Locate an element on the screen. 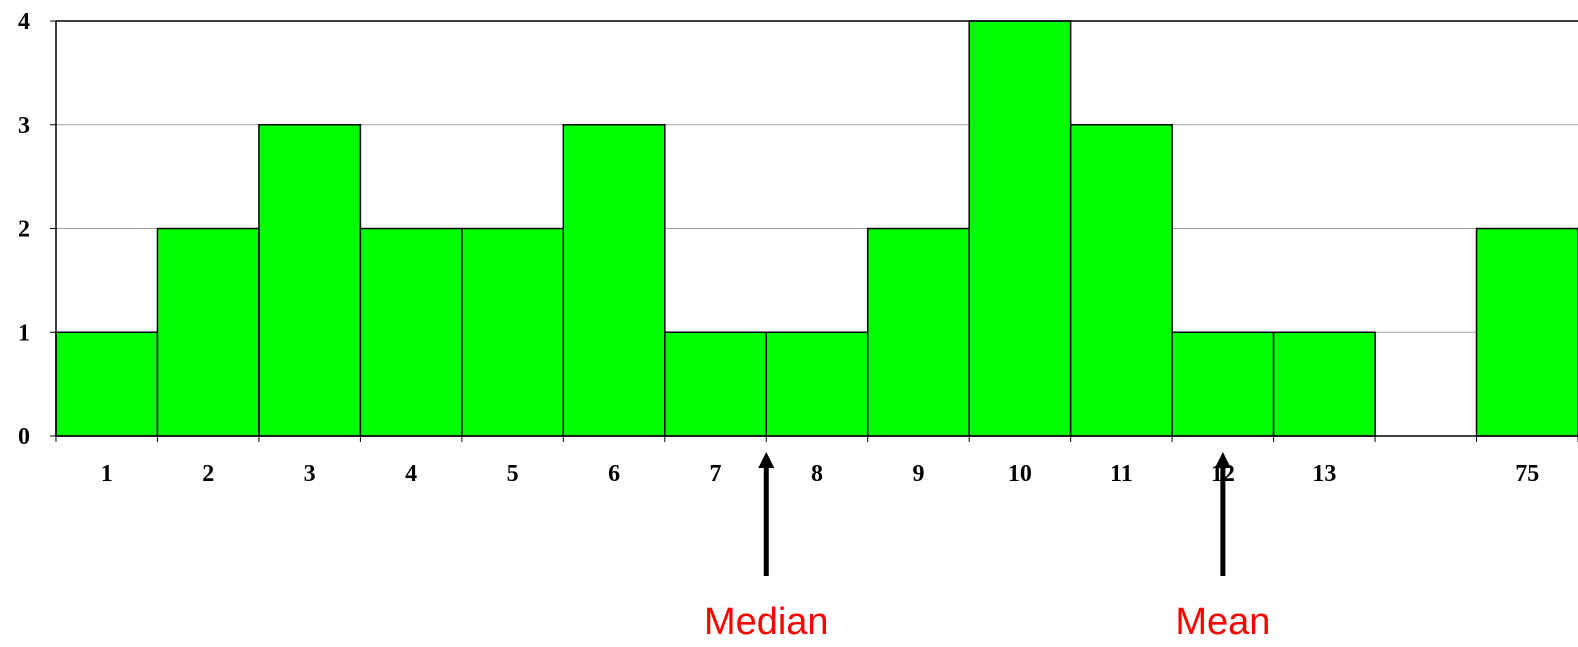  median-label: Median is located at coordinates (766, 622).